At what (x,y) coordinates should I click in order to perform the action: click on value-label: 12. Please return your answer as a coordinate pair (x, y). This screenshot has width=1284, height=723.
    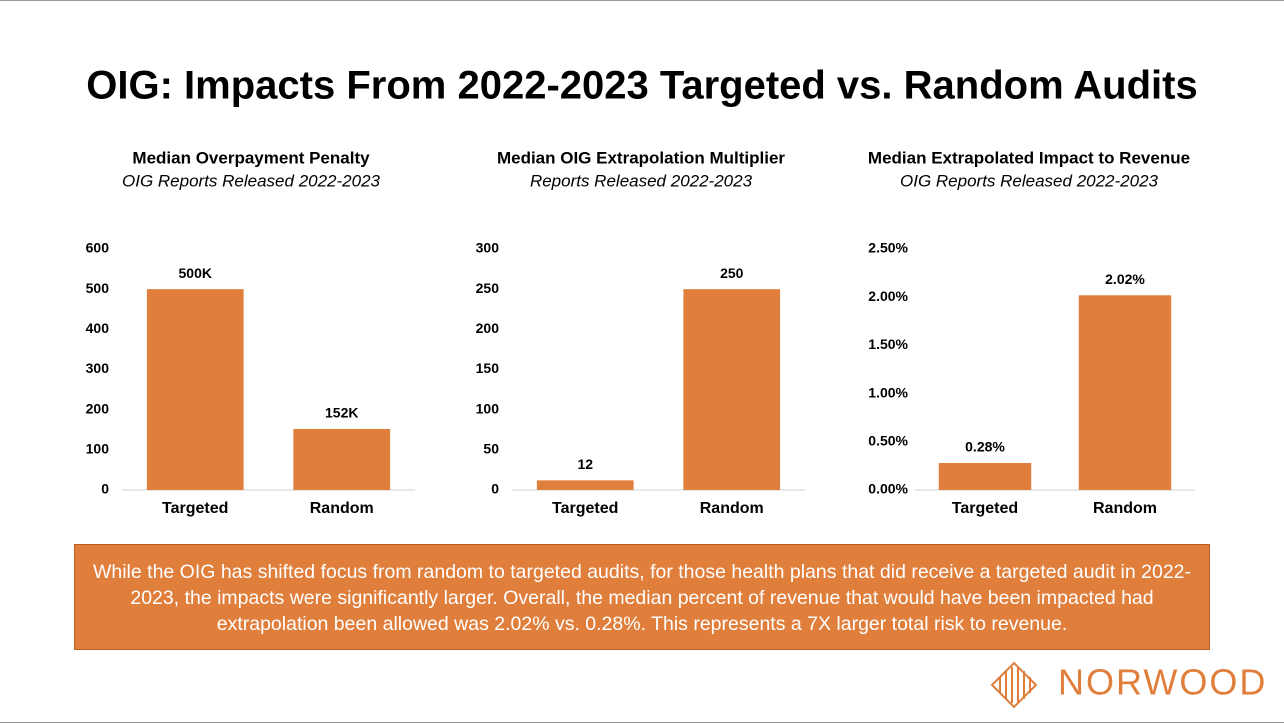
    Looking at the image, I should click on (585, 464).